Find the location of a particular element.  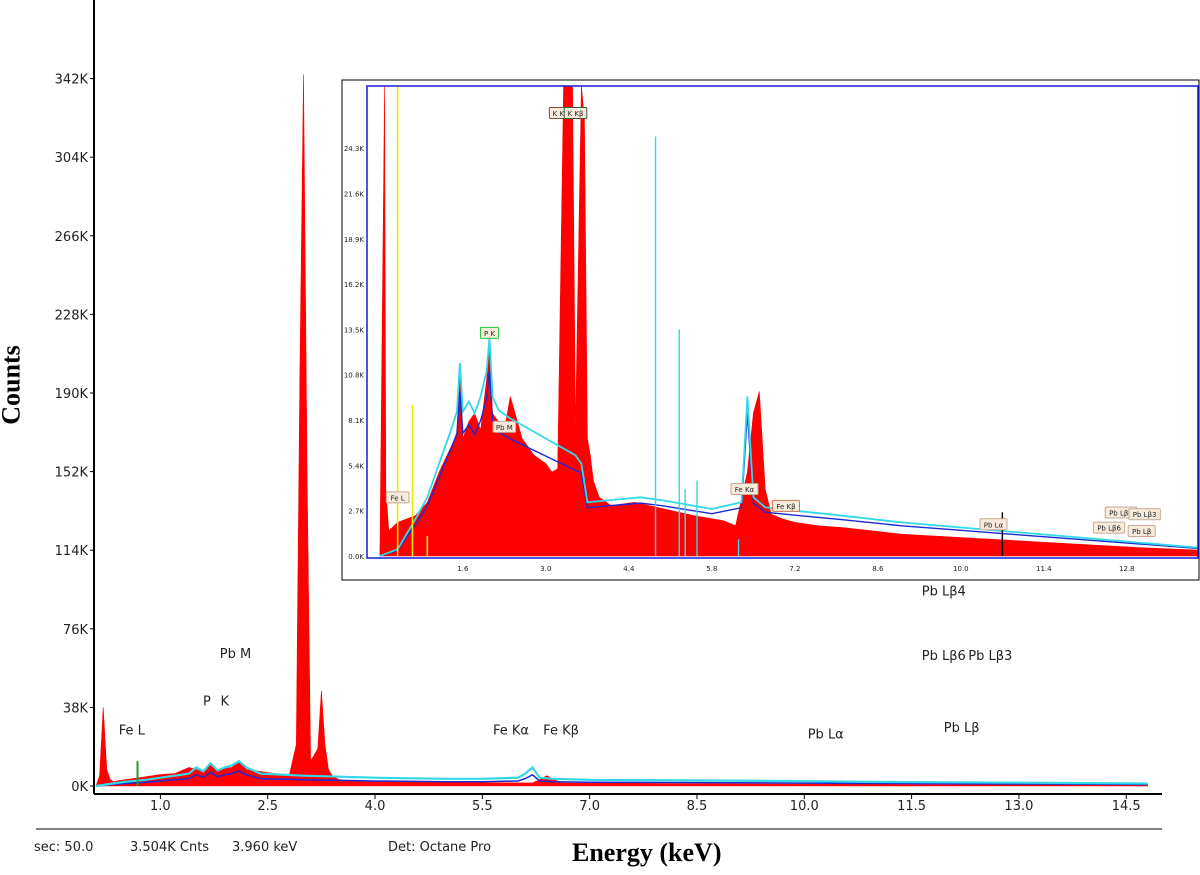

inset-y-tick-label: 8.1K is located at coordinates (356, 421).